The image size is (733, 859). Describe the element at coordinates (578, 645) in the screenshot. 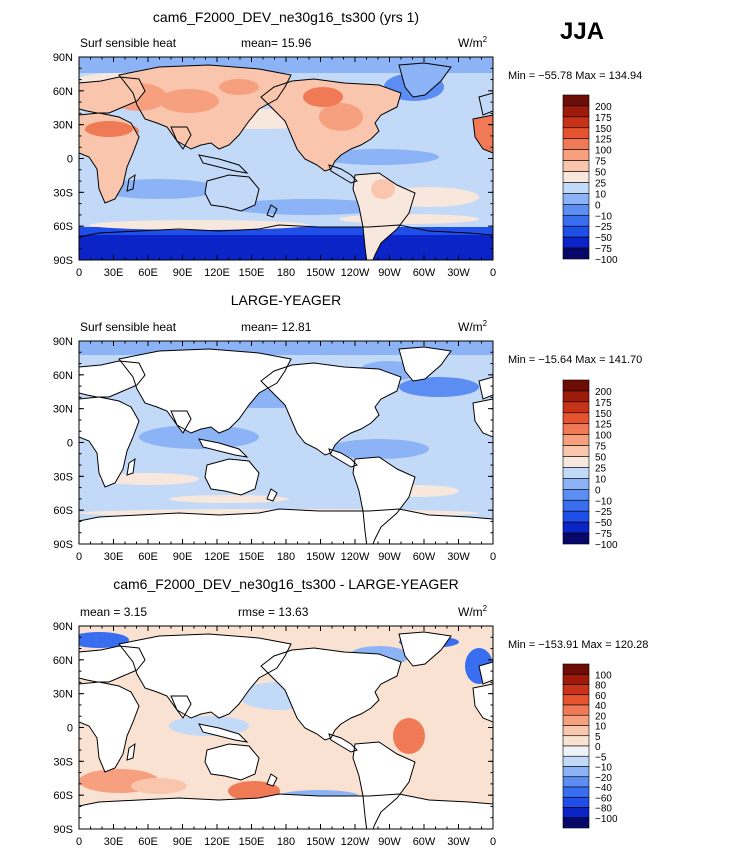

I see `min-max-label: Min = −153.91 Max = 120.28` at that location.